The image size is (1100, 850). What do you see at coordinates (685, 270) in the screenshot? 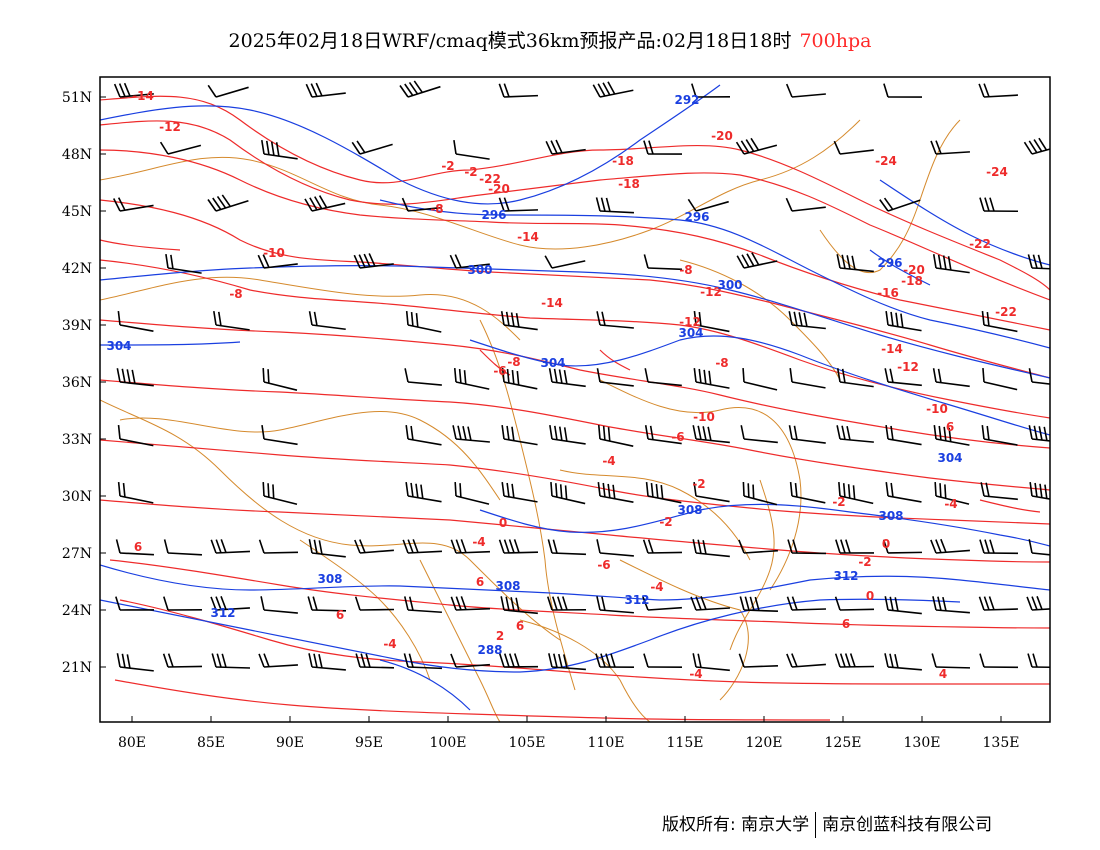
I see `temperature-label: -8` at bounding box center [685, 270].